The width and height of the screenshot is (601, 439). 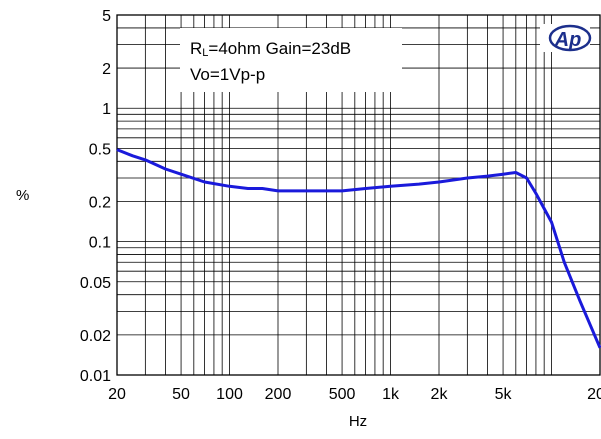 I want to click on annotation-load-gain: RL=4ohm Gain=23dB, so click(x=270, y=49).